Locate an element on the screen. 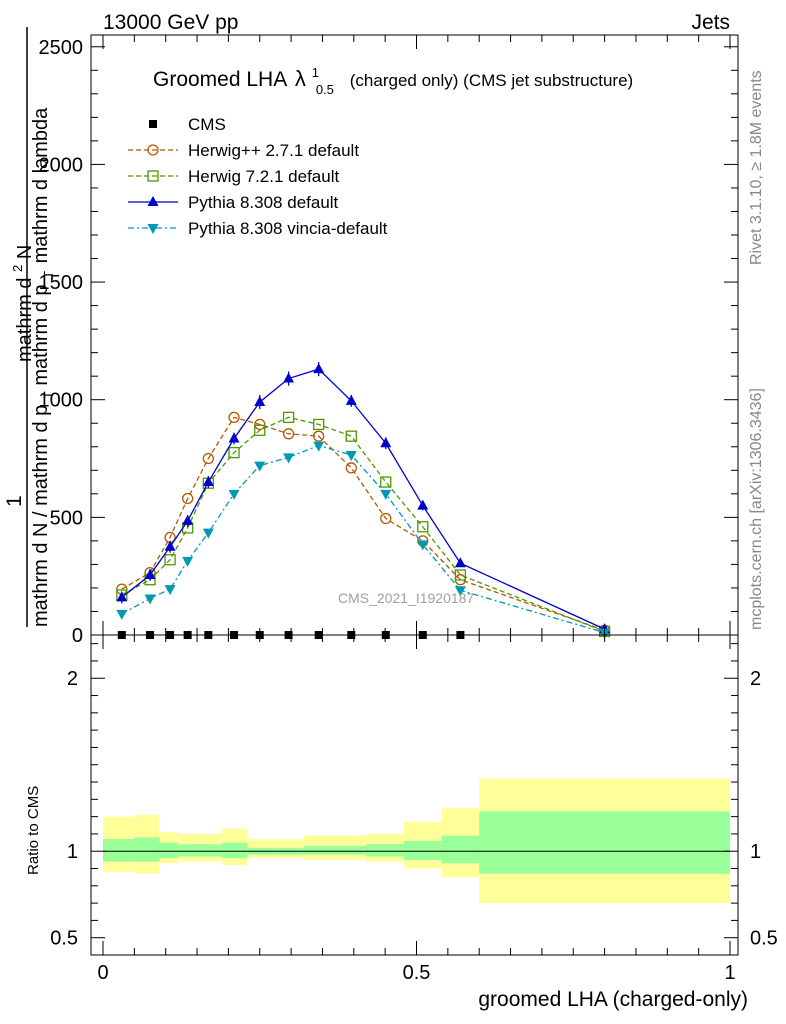 The height and width of the screenshot is (1024, 786). plot-title-sup: 1 is located at coordinates (315, 72).